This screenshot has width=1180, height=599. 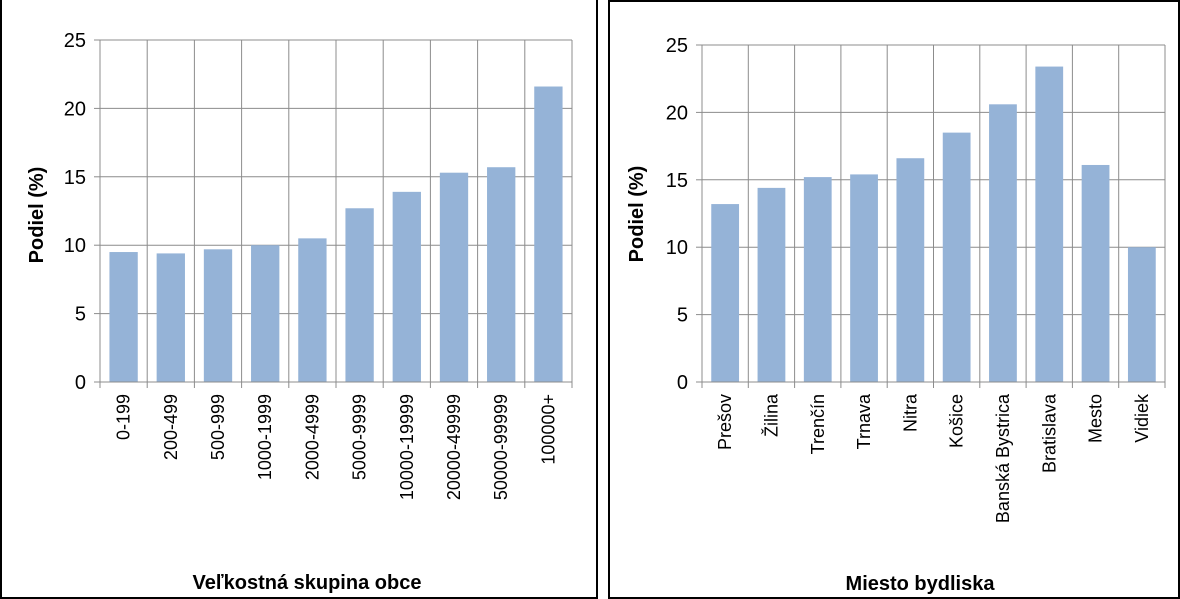 What do you see at coordinates (956, 257) in the screenshot?
I see `bar-košice` at bounding box center [956, 257].